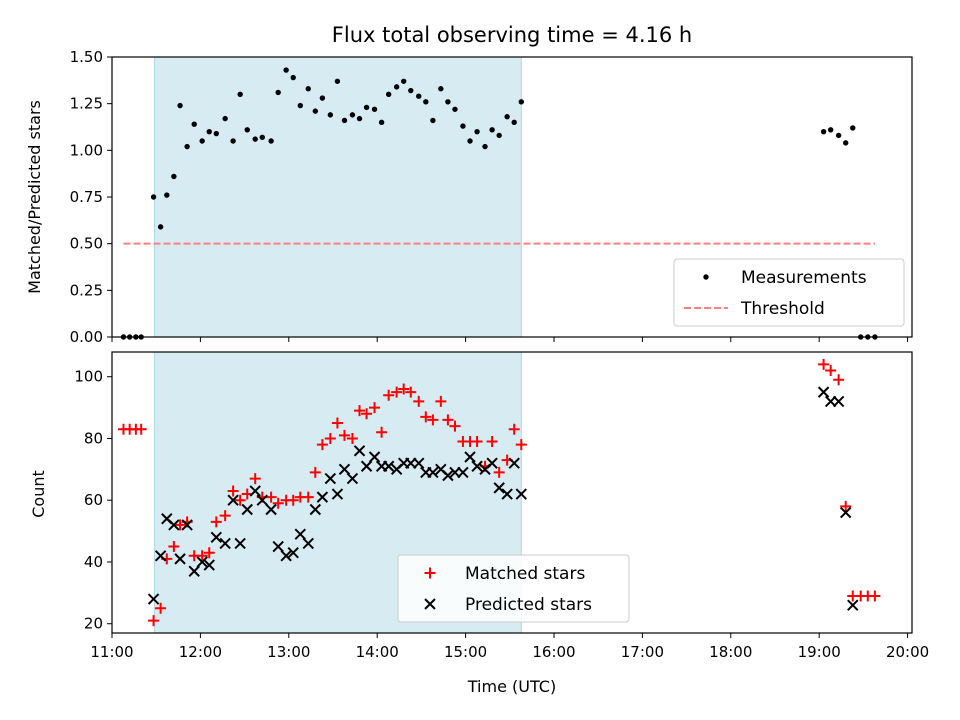 Image resolution: width=960 pixels, height=720 pixels. I want to click on x-tick-label: 12:00, so click(200, 652).